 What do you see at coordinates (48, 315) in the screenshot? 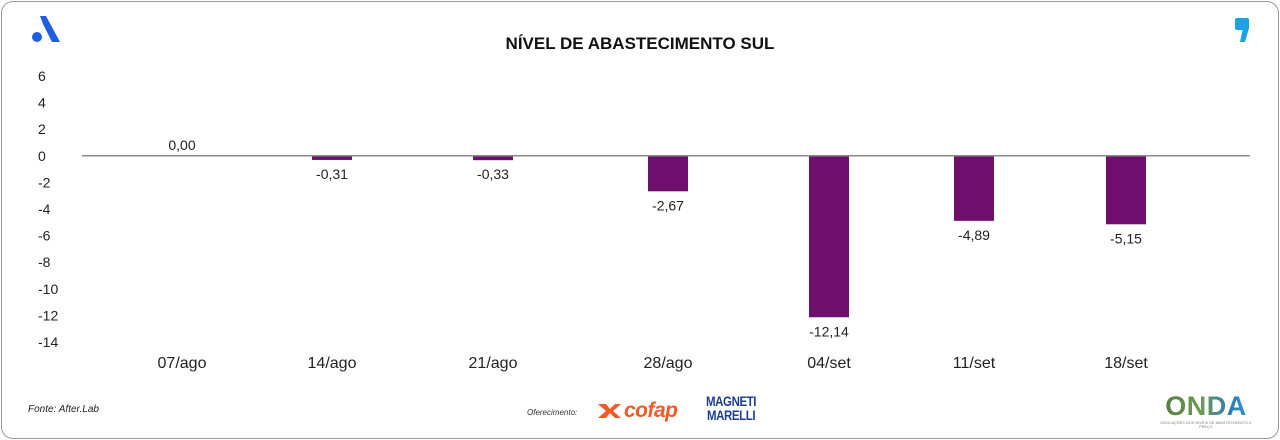
I see `y-tick-label: -12` at bounding box center [48, 315].